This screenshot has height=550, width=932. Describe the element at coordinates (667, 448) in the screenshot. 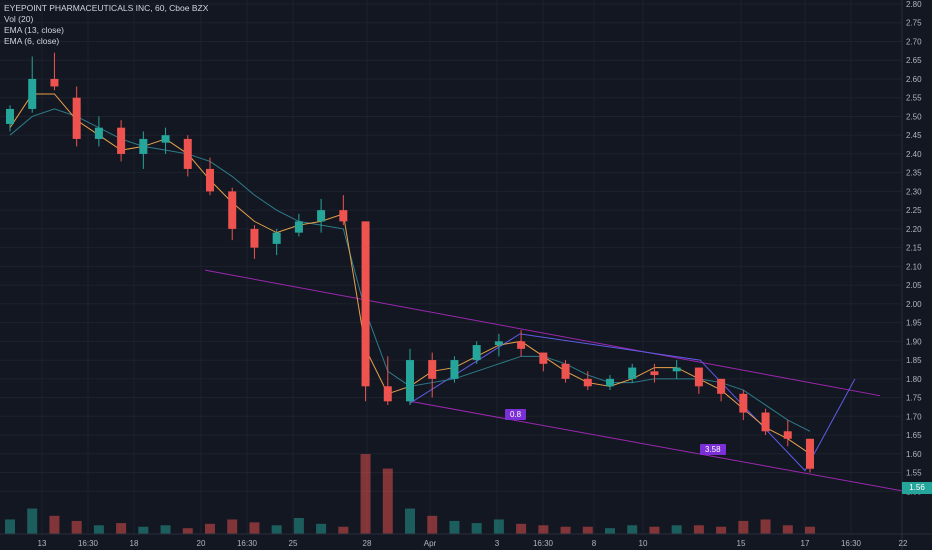

I see `lower-trendline` at that location.